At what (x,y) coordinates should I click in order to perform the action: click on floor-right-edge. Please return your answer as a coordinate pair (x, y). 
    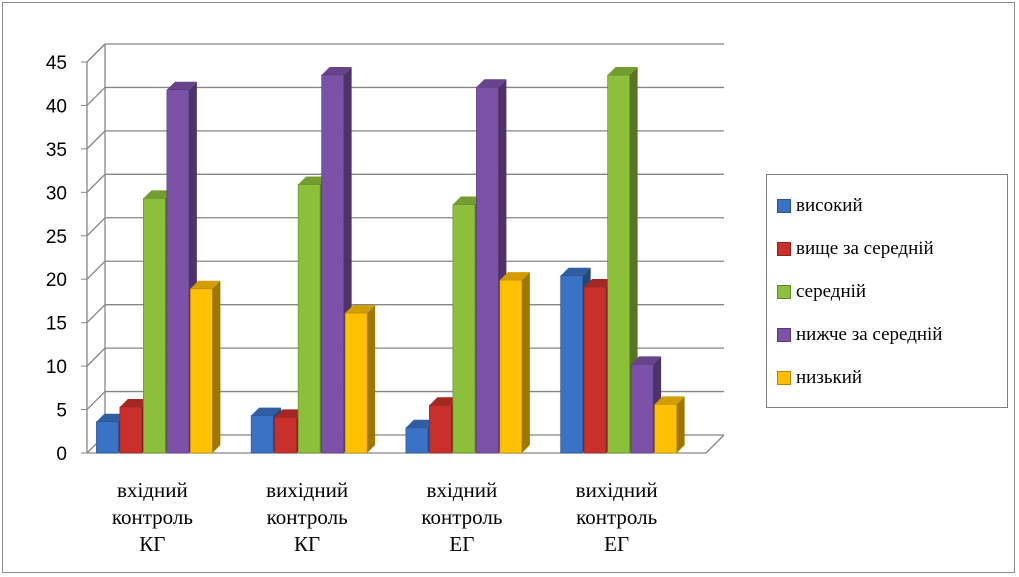
    Looking at the image, I should click on (715, 444).